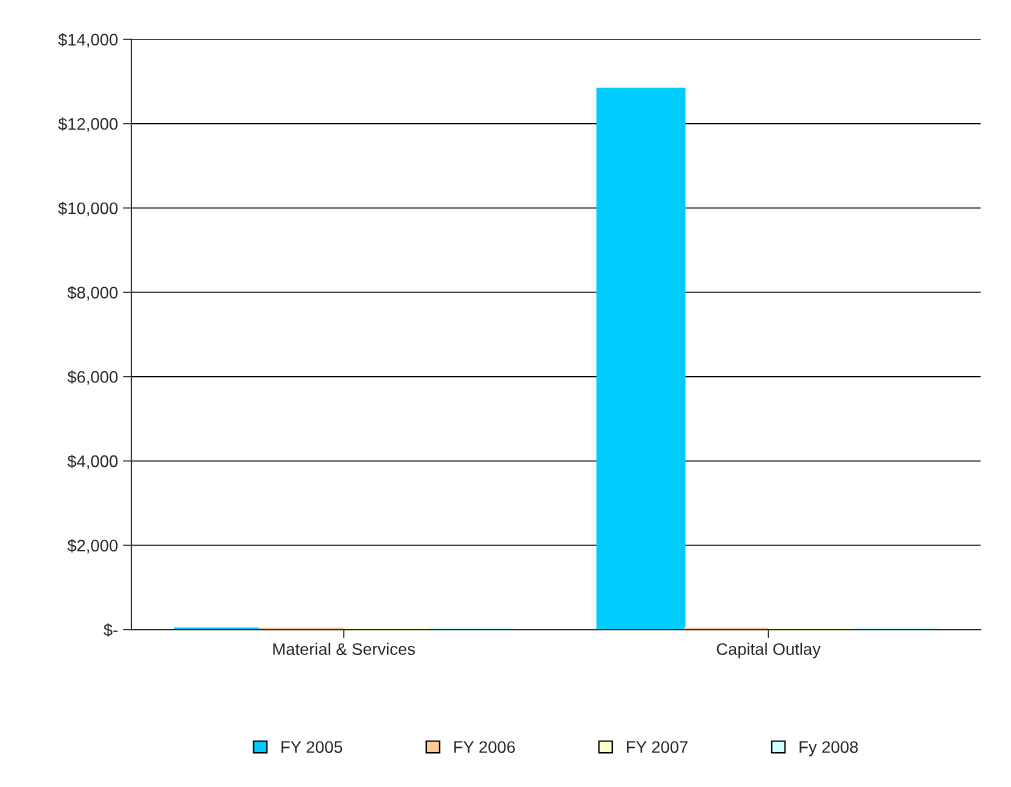 This screenshot has height=787, width=1011. What do you see at coordinates (92, 293) in the screenshot?
I see `y-tick-label: $8,000` at bounding box center [92, 293].